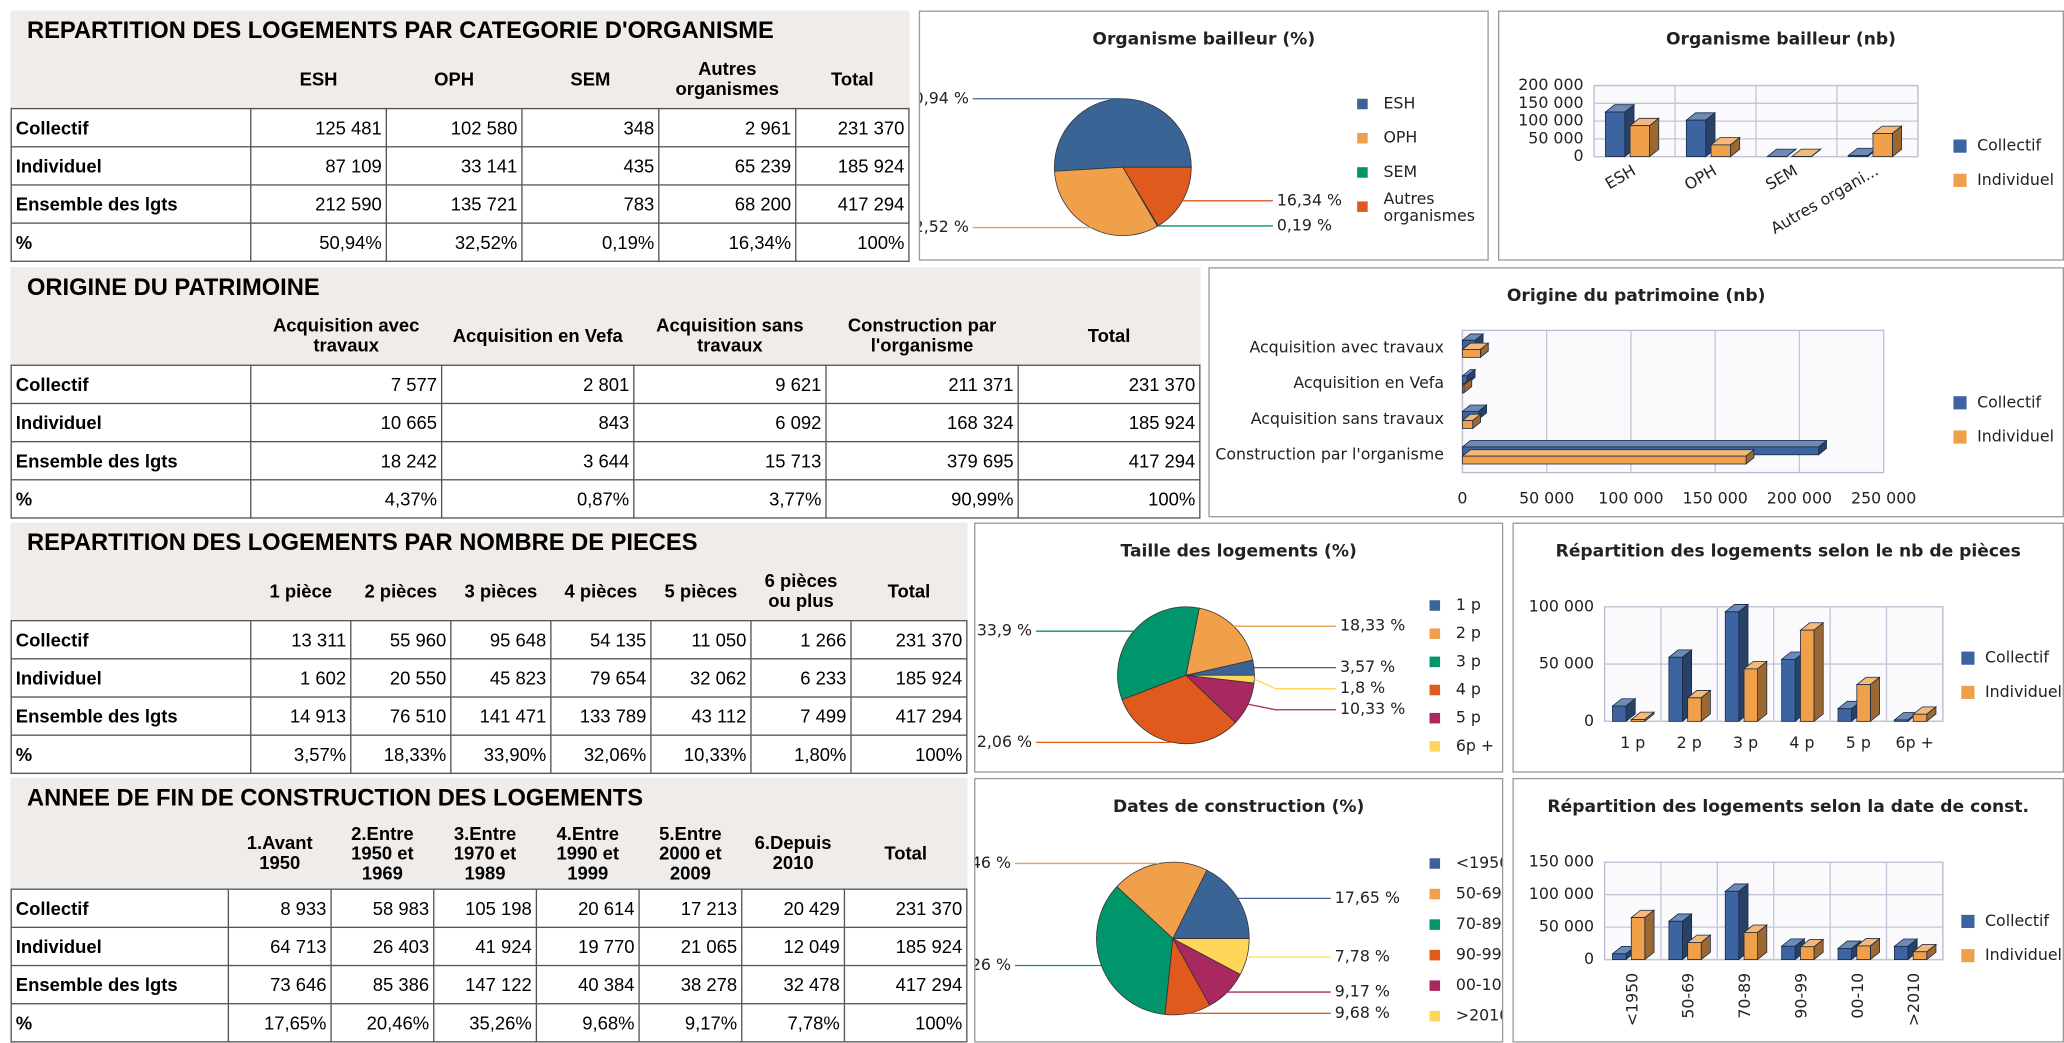 This screenshot has width=2064, height=1043. Describe the element at coordinates (454, 204) in the screenshot. I see `cell: 135 721` at that location.